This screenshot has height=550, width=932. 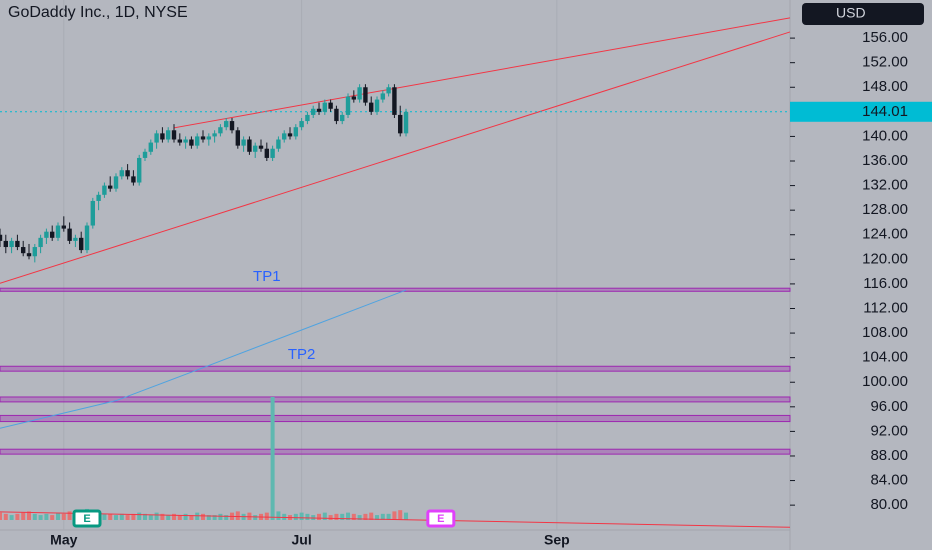 What do you see at coordinates (885, 209) in the screenshot?
I see `y-tick-label: 128.00` at bounding box center [885, 209].